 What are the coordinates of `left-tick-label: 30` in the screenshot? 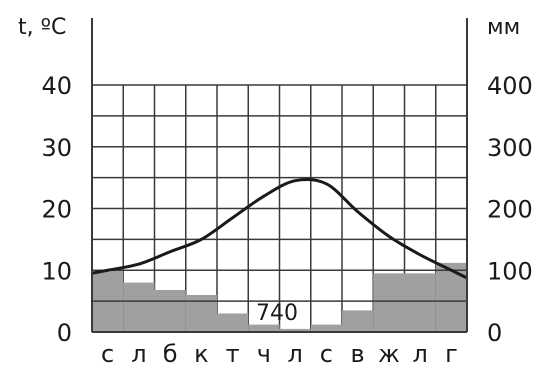 It's located at (56, 148).